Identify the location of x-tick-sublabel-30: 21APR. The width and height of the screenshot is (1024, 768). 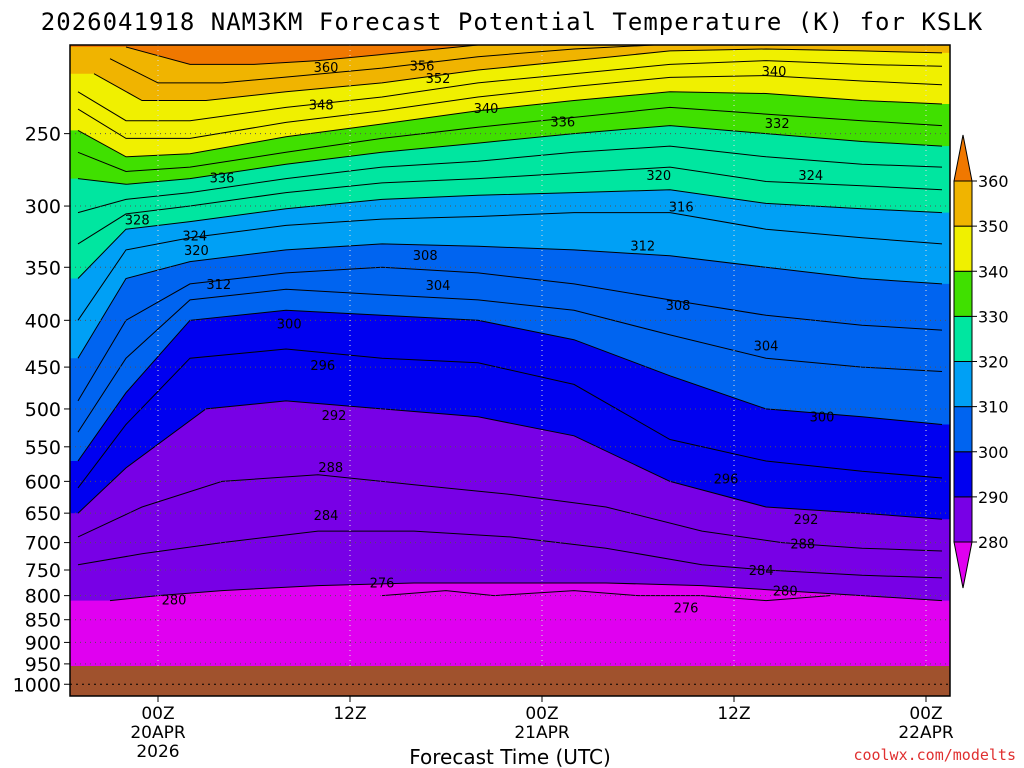
(542, 733).